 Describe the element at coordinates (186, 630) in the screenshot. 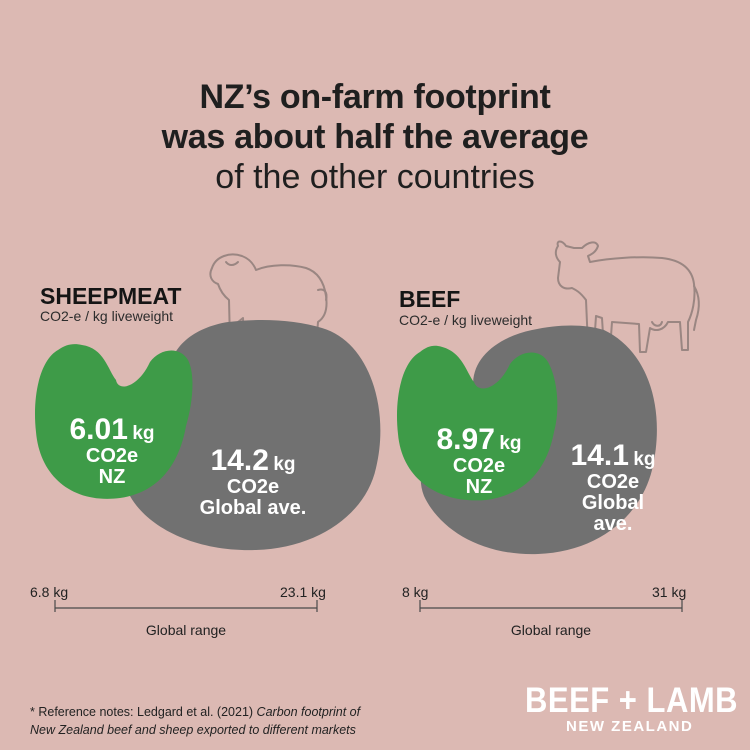

I see `global-range-label-sheepmeat: Global range` at that location.